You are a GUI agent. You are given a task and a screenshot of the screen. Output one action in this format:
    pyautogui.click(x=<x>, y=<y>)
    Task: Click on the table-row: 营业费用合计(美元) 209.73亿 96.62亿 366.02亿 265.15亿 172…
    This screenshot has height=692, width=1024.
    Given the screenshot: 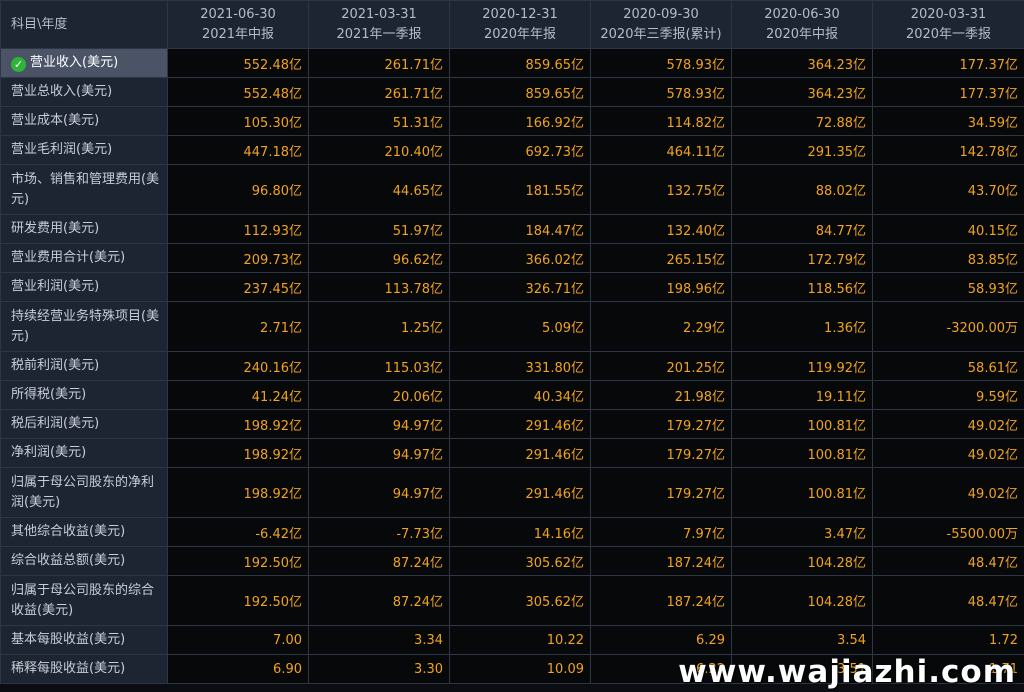 What is the action you would take?
    pyautogui.click(x=512, y=258)
    